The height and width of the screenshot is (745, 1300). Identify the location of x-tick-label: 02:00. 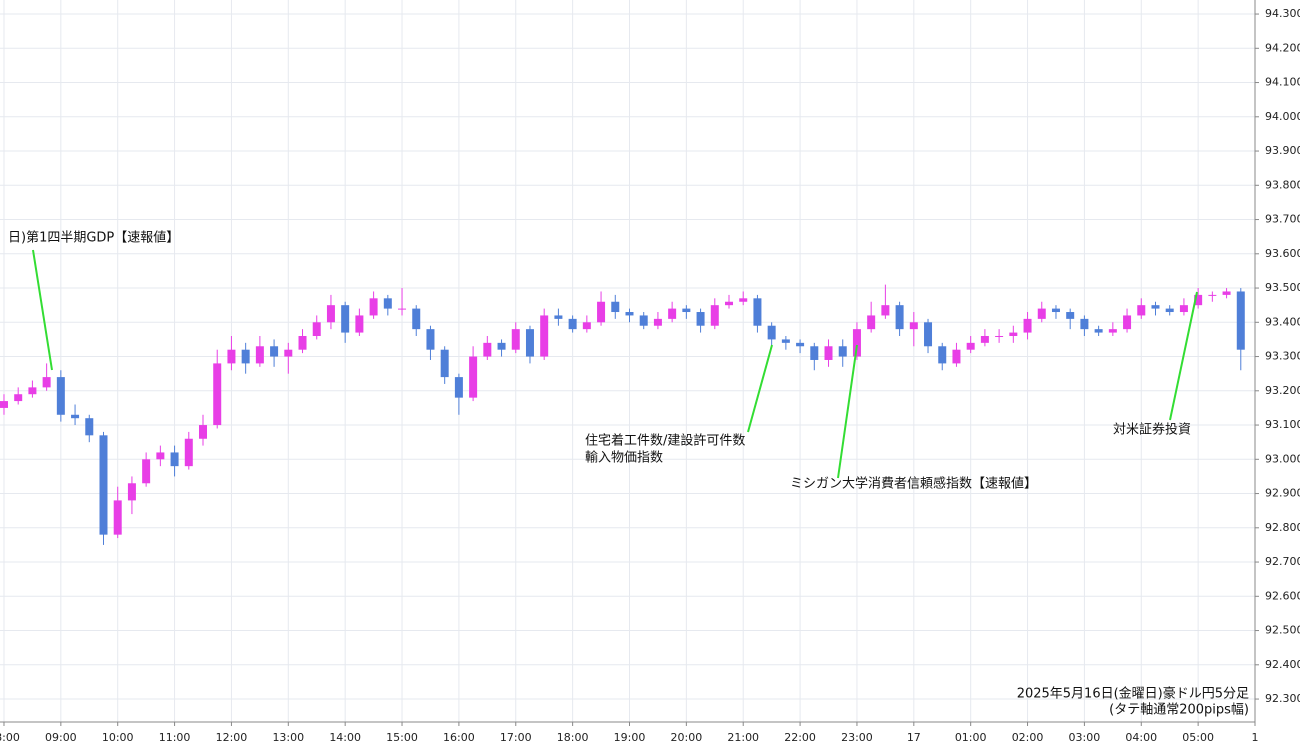
(1028, 737).